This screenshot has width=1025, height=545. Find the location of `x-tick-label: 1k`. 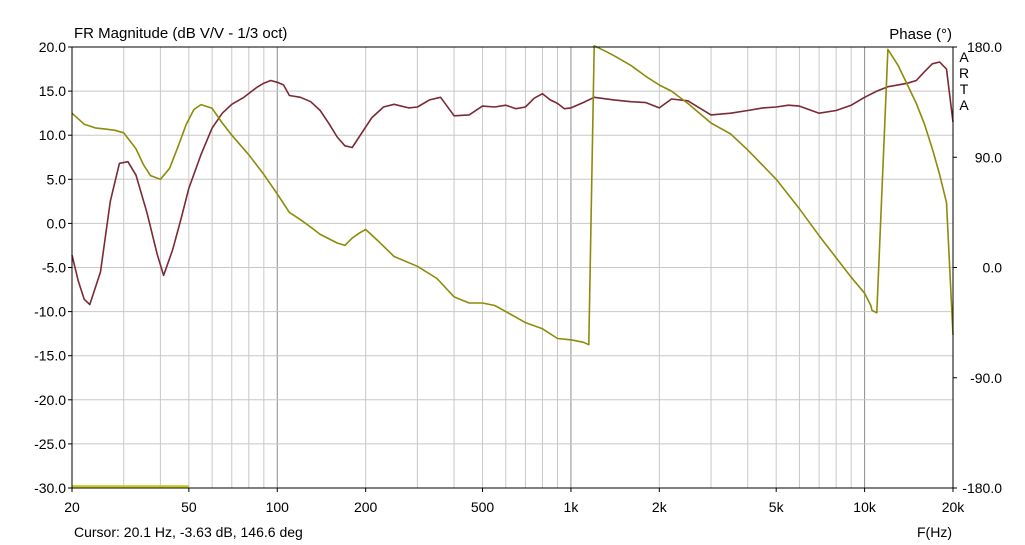

x-tick-label: 1k is located at coordinates (572, 507).